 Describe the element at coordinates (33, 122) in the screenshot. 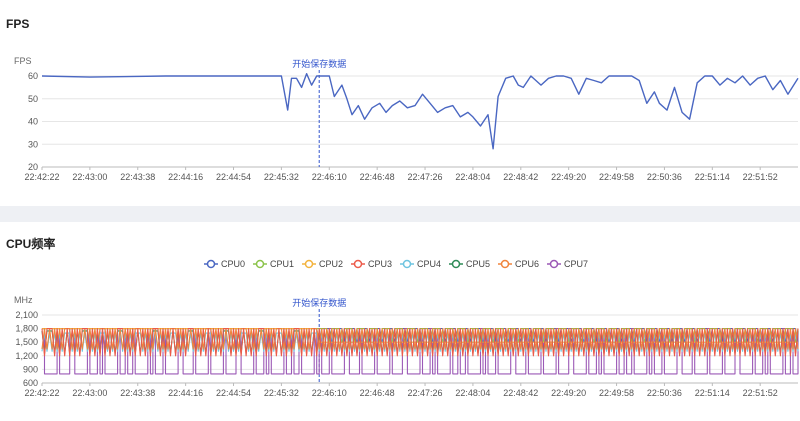

I see `fps-y-tick-label: 40` at that location.